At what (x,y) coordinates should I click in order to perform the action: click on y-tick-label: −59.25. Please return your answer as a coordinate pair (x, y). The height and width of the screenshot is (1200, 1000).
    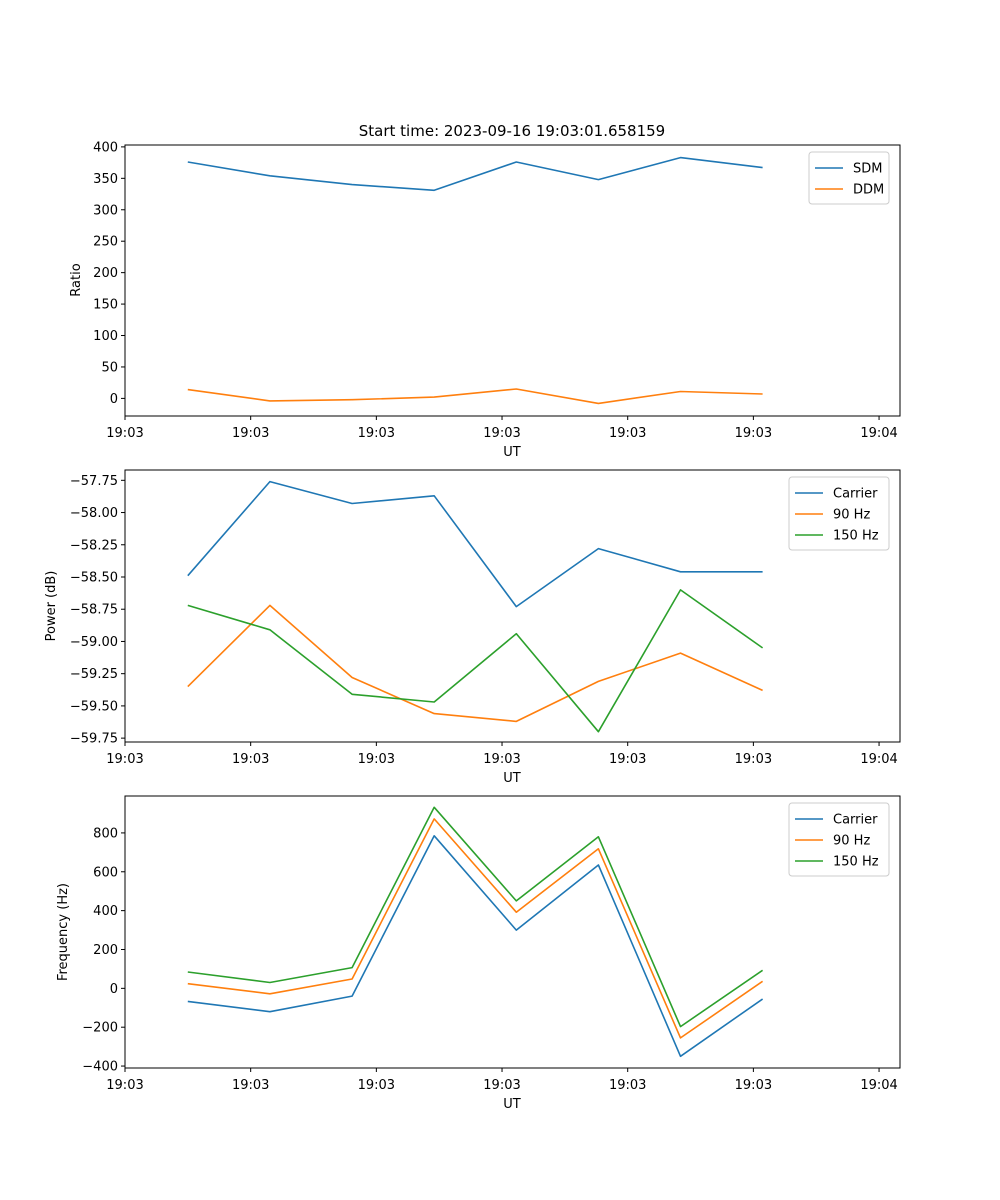
    Looking at the image, I should click on (94, 674).